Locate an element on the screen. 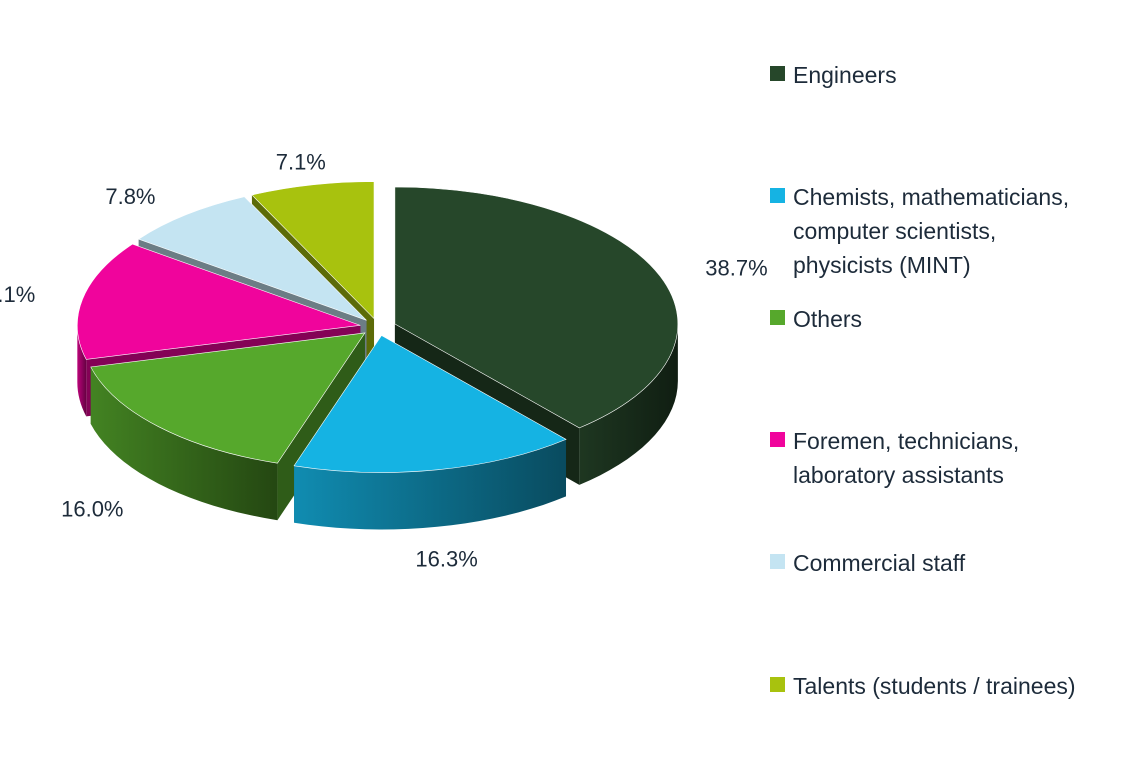 Image resolution: width=1140 pixels, height=766 pixels. legend-item-others: Others is located at coordinates (950, 319).